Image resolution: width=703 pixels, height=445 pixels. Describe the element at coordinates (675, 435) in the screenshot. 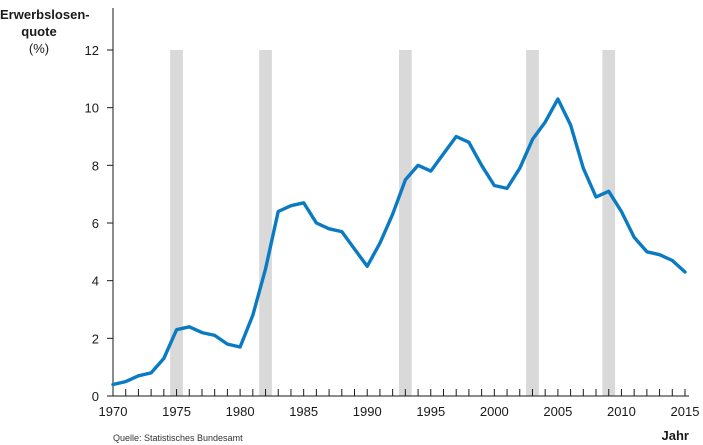

I see `x-axis-label: Jahr` at that location.